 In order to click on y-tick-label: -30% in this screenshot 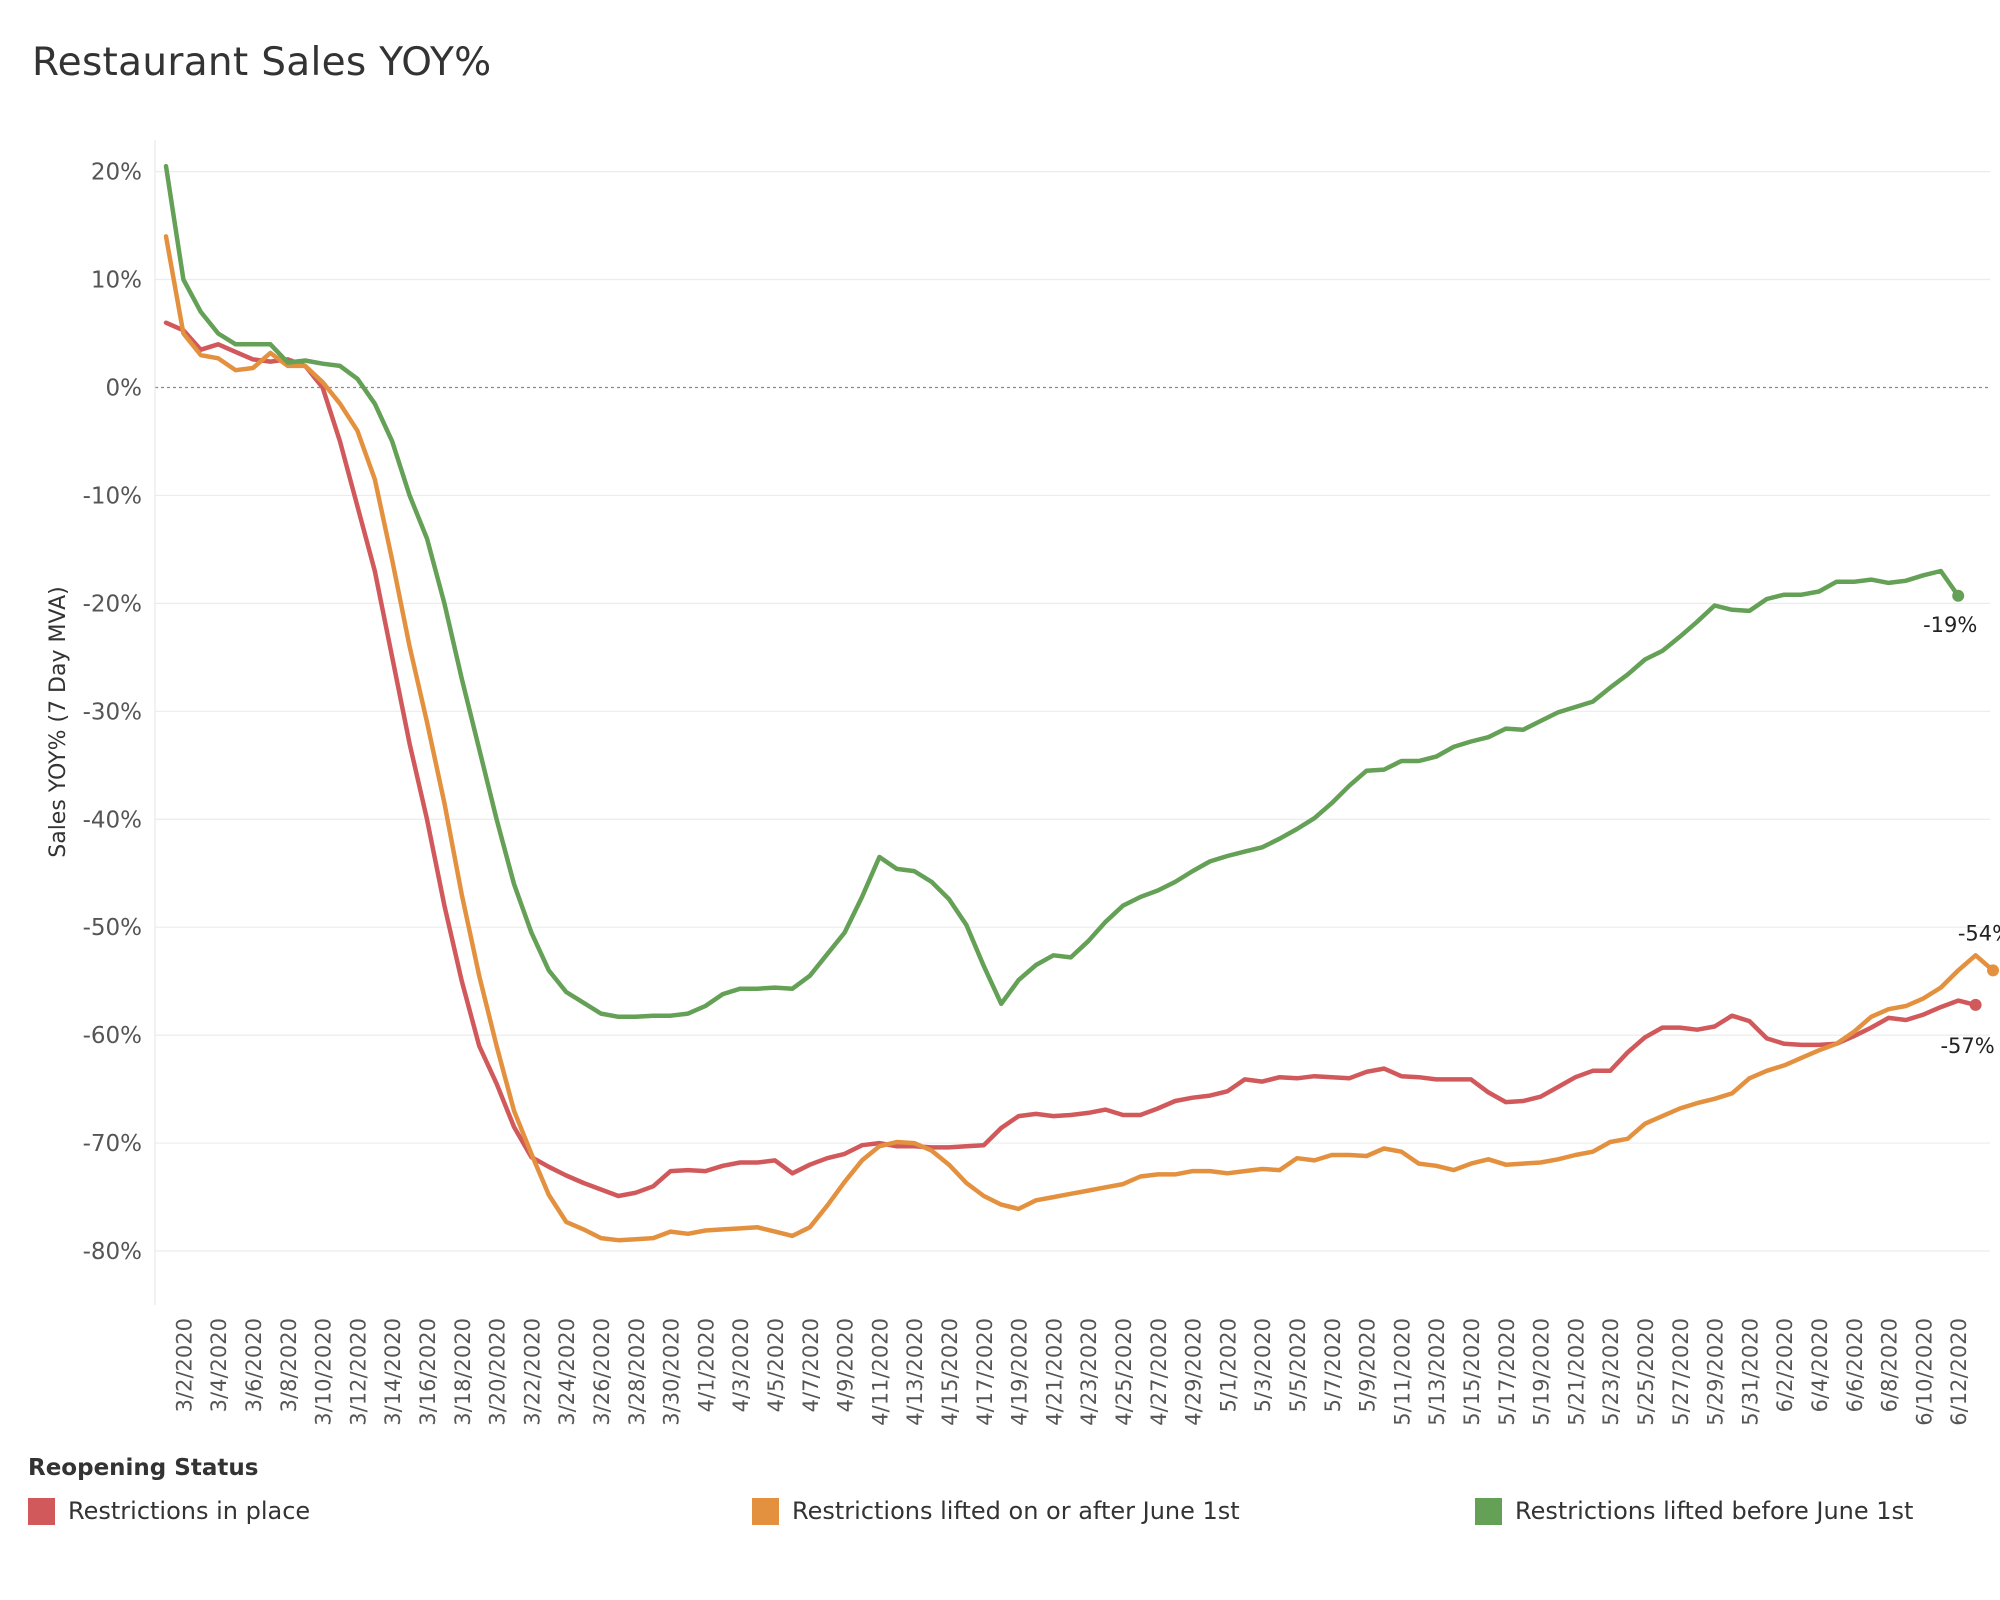, I will do `click(112, 712)`.